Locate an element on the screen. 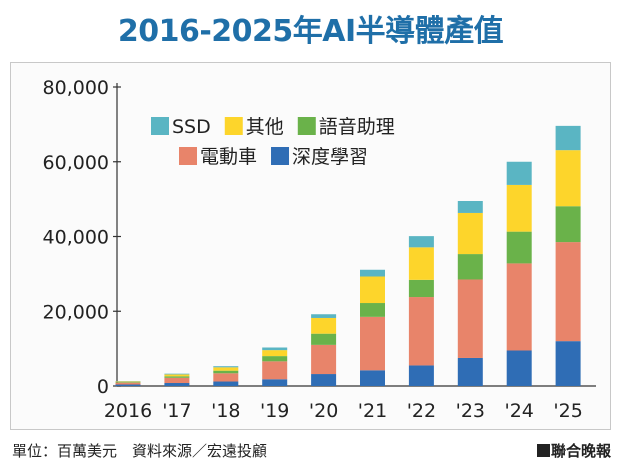 The height and width of the screenshot is (468, 621). chart-title: 2016-2025年AI半導體產值 is located at coordinates (310, 31).